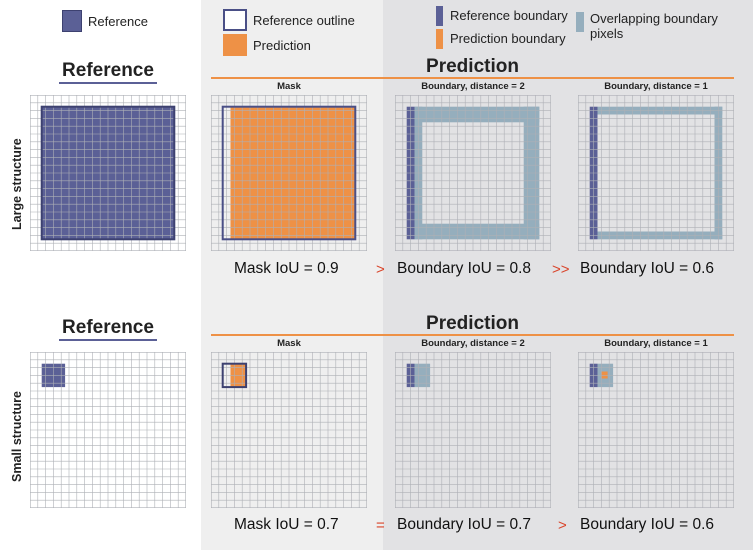  Describe the element at coordinates (464, 524) in the screenshot. I see `iou-boundary2-small: Boundary IoU = 0.7` at that location.